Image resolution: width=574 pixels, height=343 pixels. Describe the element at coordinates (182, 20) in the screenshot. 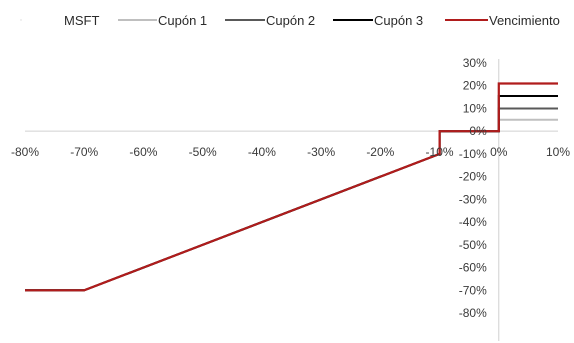

I see `legend-label: Cupón 1` at that location.